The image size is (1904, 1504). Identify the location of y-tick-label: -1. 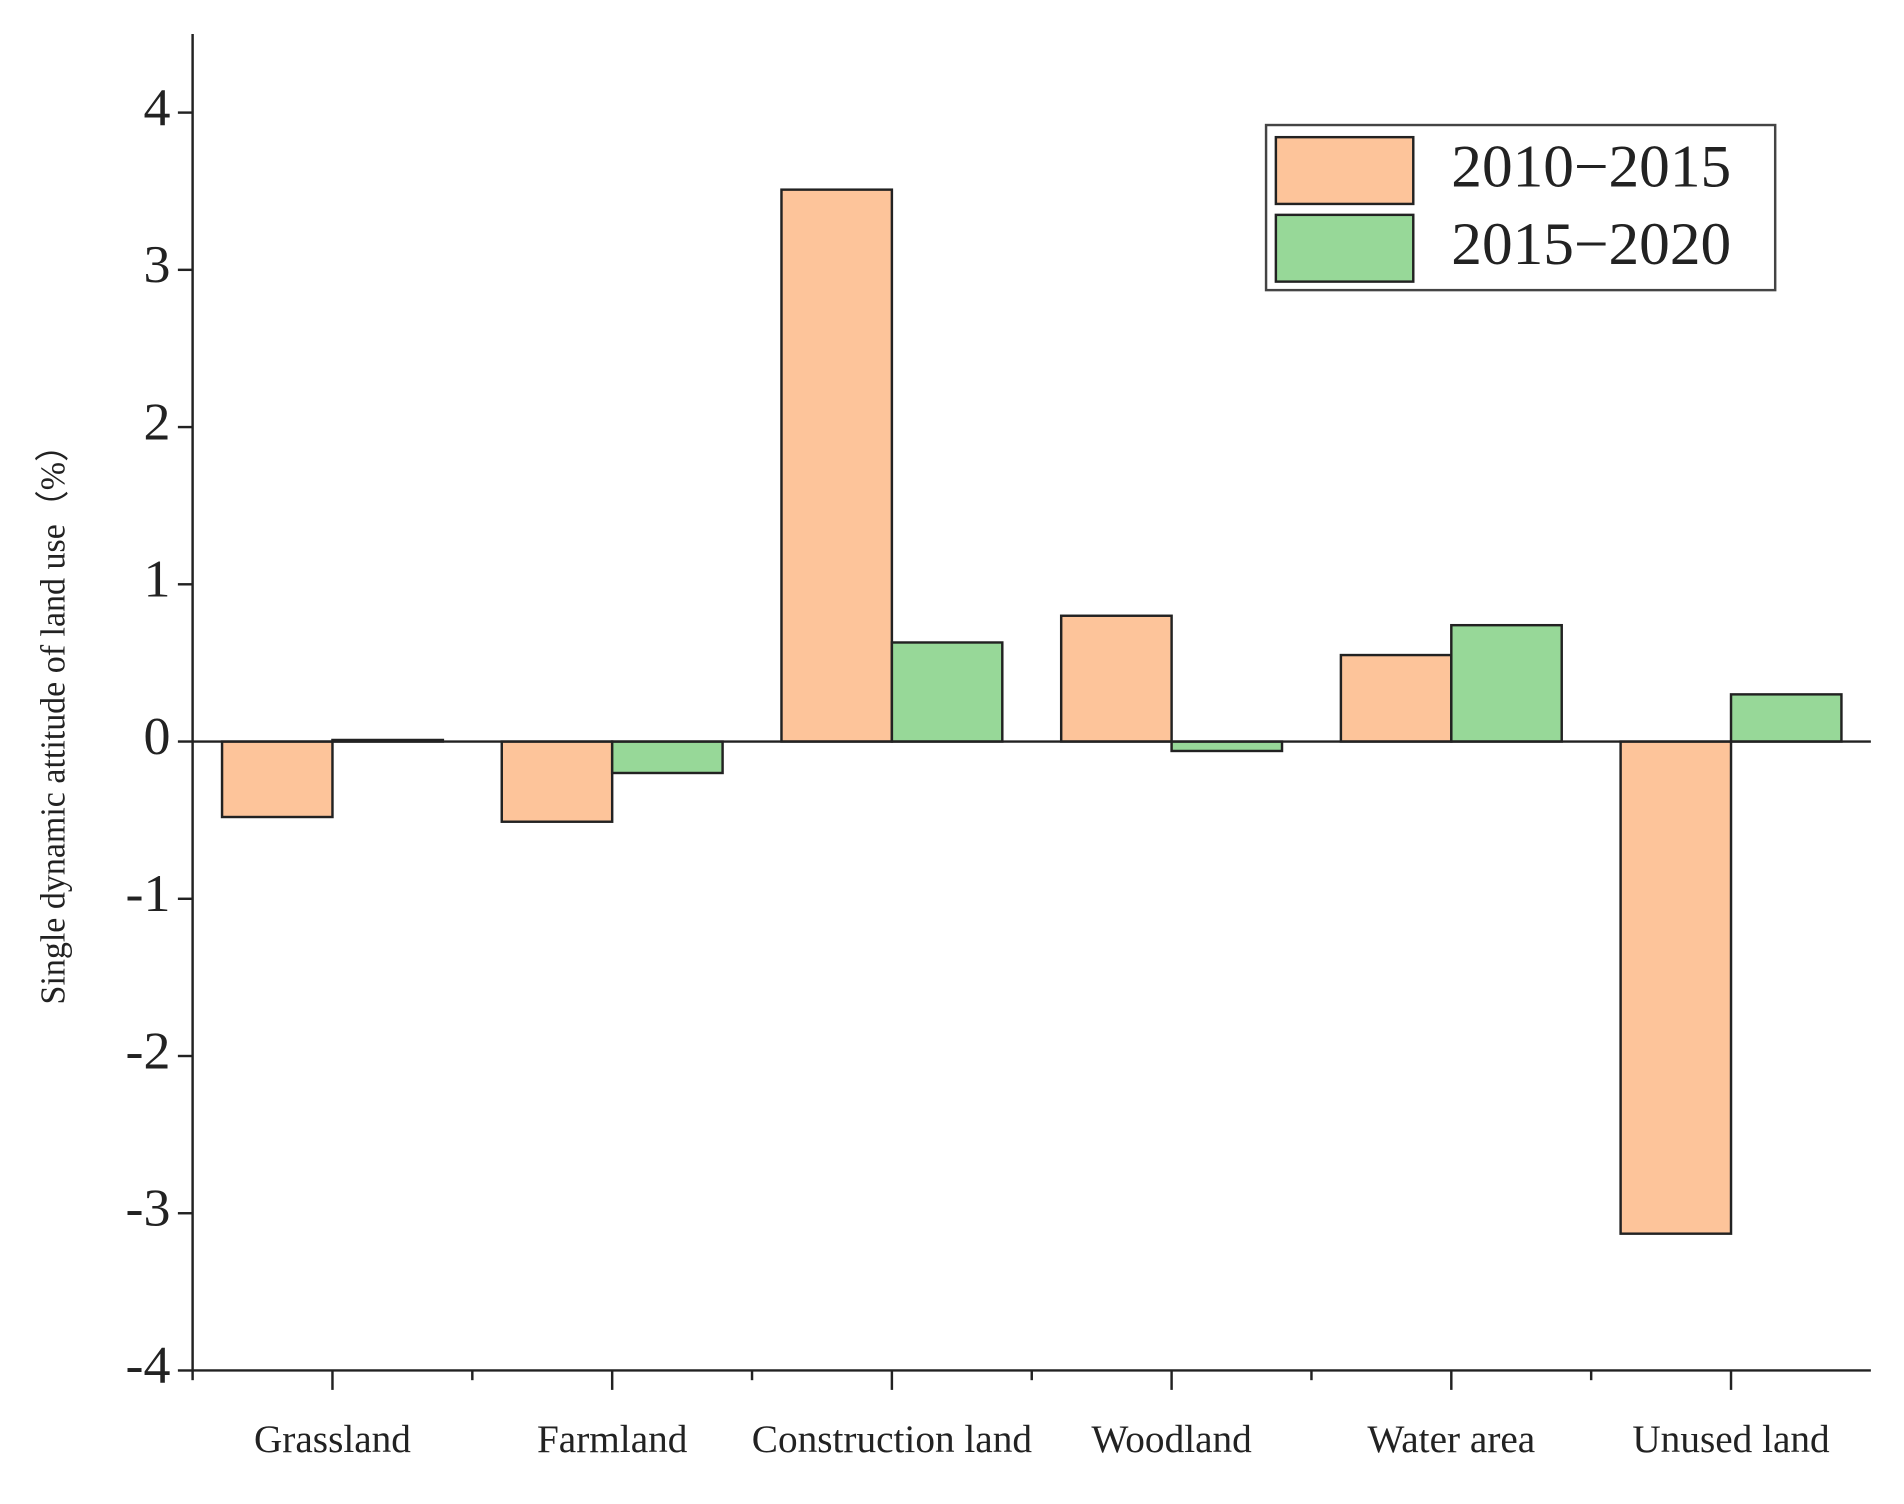
(148, 893).